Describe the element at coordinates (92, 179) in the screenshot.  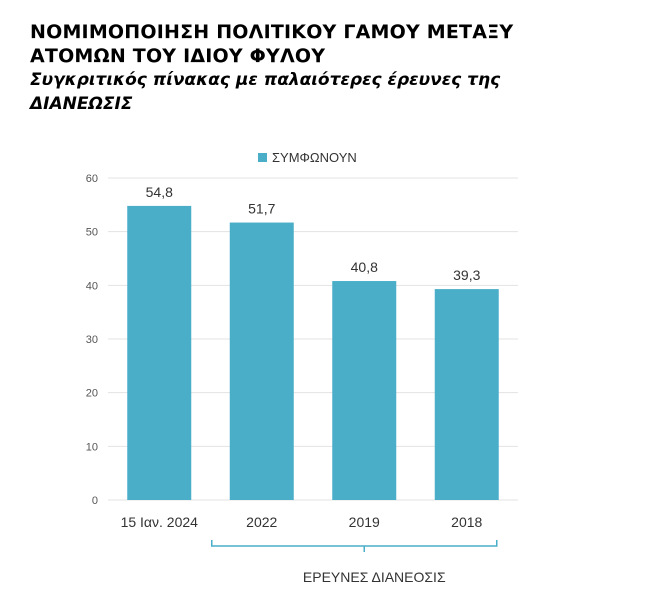
I see `y-tick-label: 60` at that location.